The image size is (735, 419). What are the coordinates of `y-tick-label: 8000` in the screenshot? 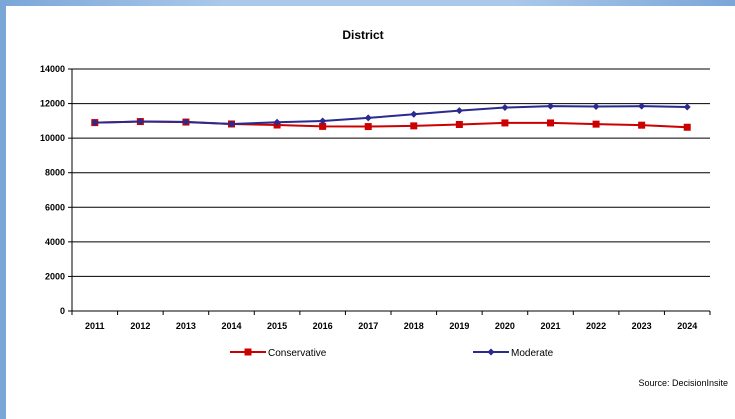 It's located at (55, 173).